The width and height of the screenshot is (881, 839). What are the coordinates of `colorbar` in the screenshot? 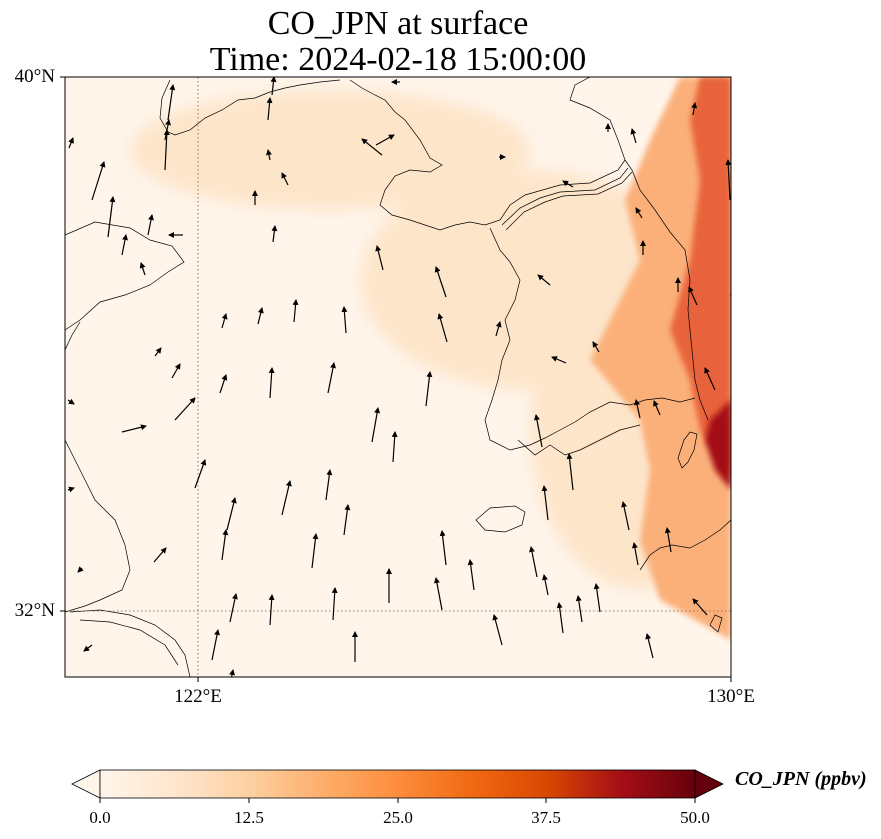 It's located at (397, 786).